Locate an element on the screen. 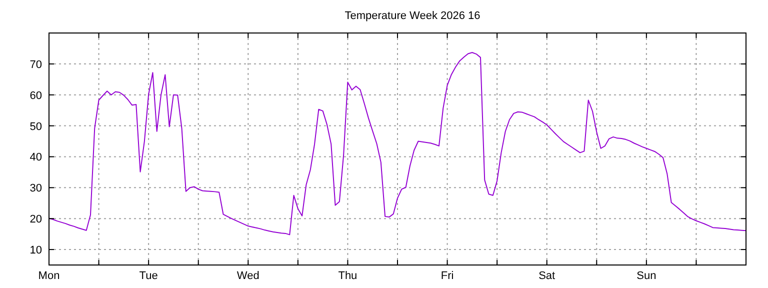 The image size is (768, 288). x-tick-label: Sun is located at coordinates (646, 276).